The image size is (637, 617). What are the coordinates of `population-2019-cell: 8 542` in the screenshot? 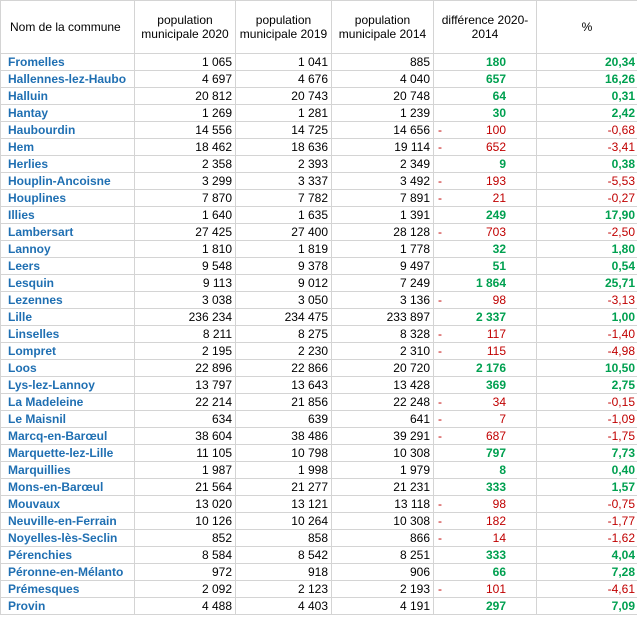 It's located at (283, 555).